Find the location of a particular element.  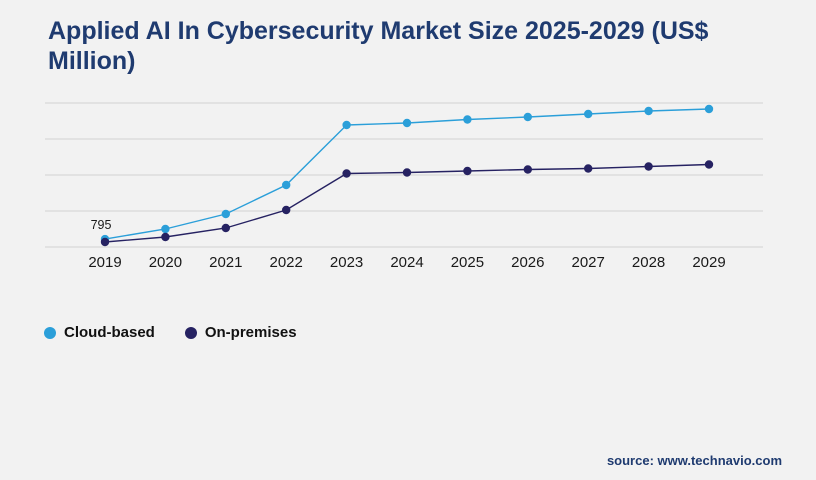

x-axis-label: 2020 is located at coordinates (165, 262).